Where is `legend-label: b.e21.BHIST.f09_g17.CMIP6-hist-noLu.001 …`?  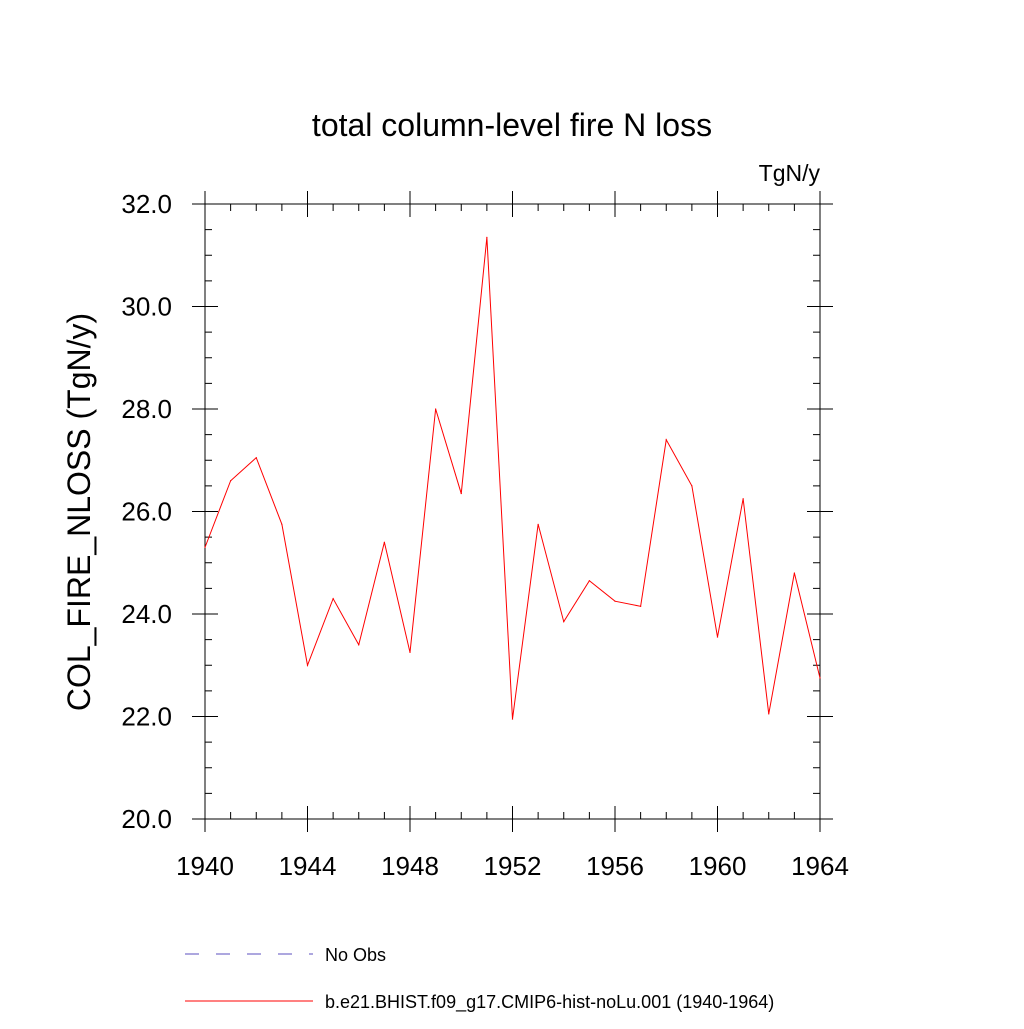
legend-label: b.e21.BHIST.f09_g17.CMIP6-hist-noLu.001 … is located at coordinates (549, 1002).